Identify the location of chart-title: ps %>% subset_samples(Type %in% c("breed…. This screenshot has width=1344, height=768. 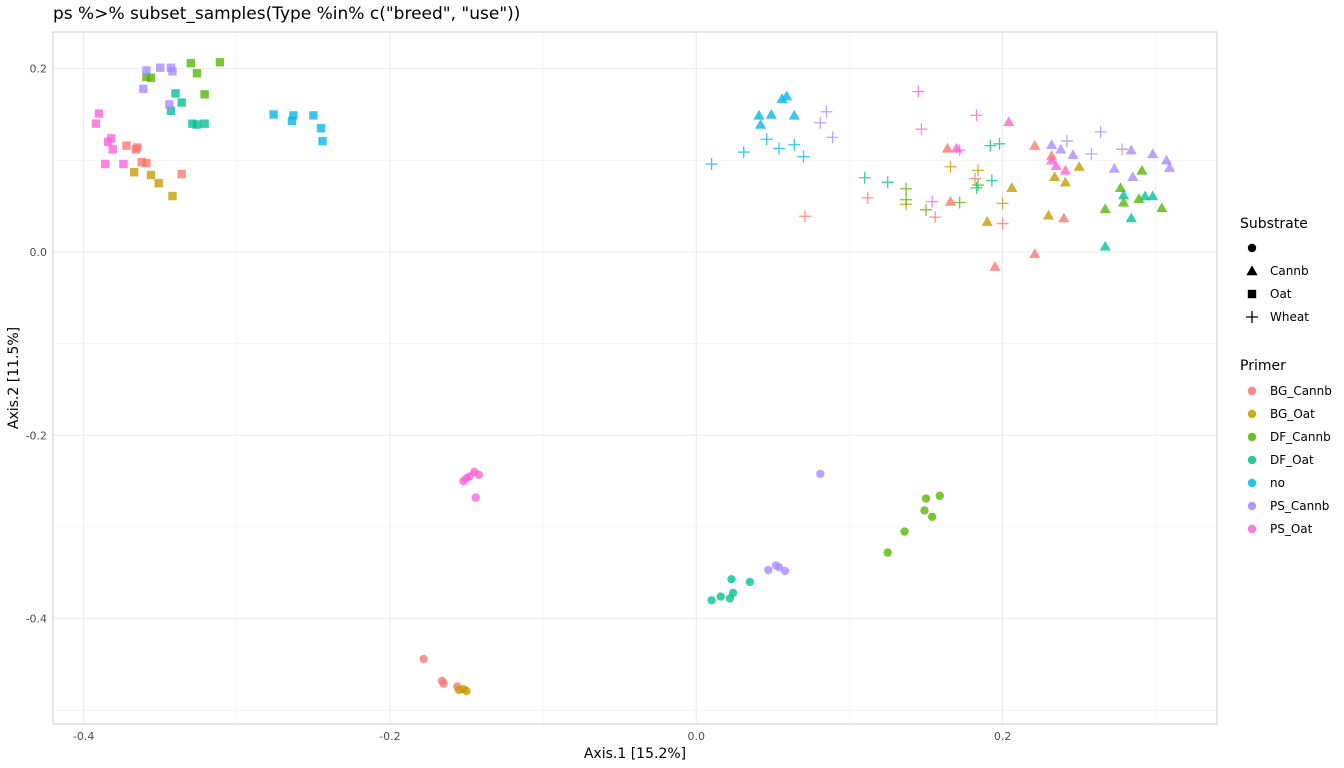
(287, 14).